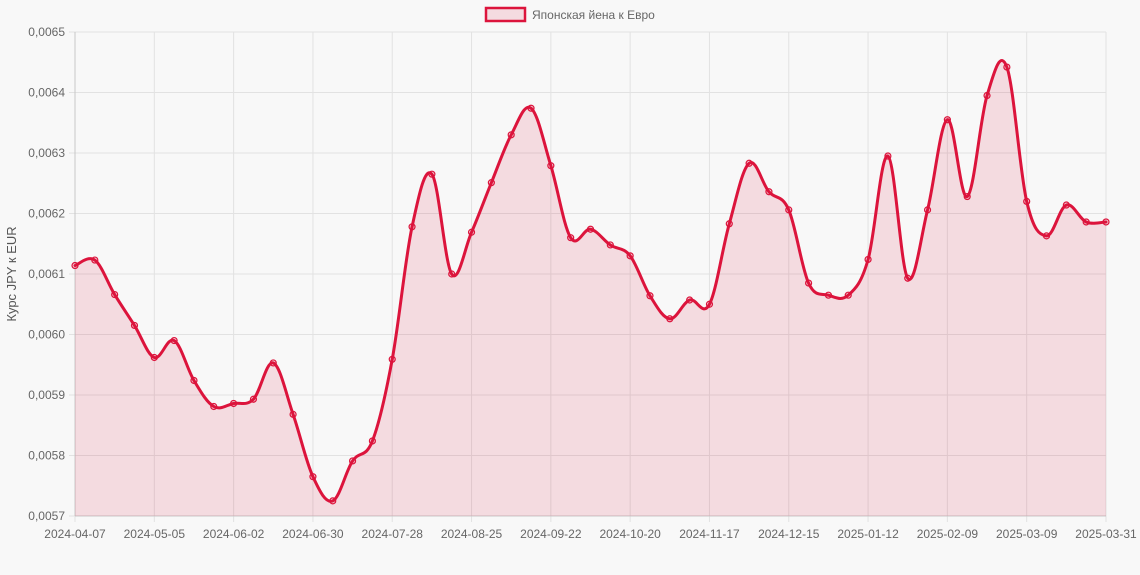  Describe the element at coordinates (155, 534) in the screenshot. I see `x-tick-label: 2024-05-05` at that location.